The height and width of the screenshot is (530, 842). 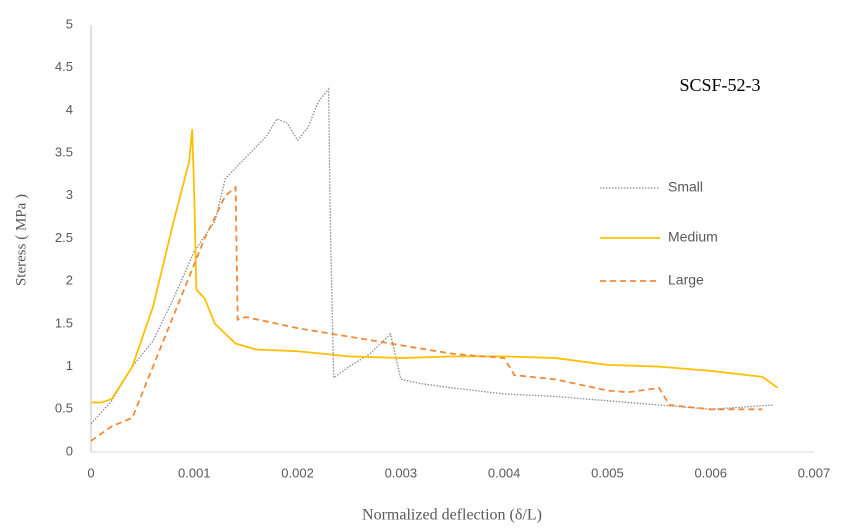 I want to click on y-tick-label: 1.5, so click(x=64, y=322).